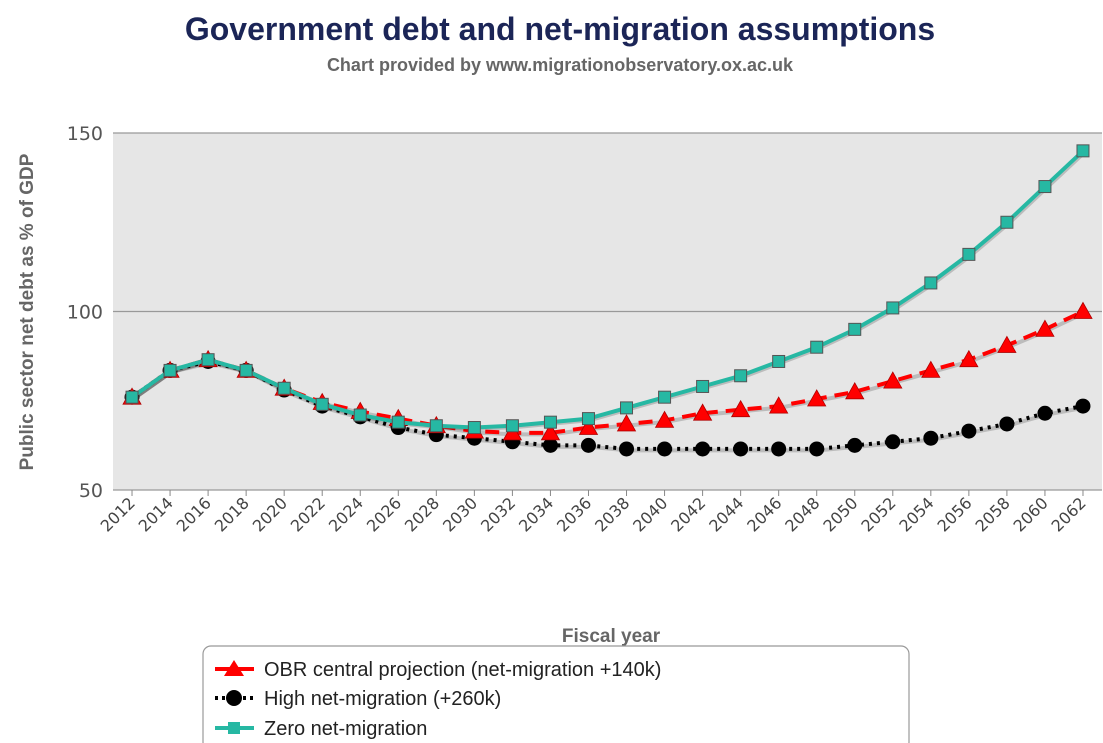 This screenshot has width=1103, height=743. I want to click on series-line, so click(607, 405).